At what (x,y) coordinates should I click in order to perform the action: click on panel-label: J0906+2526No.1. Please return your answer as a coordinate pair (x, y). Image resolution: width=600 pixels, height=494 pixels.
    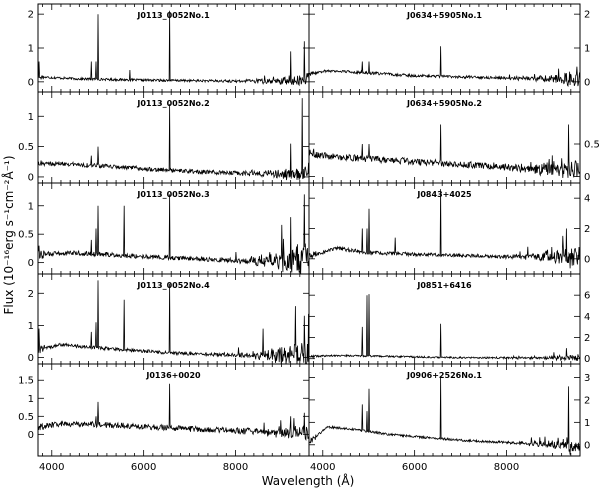
    Looking at the image, I should click on (444, 375).